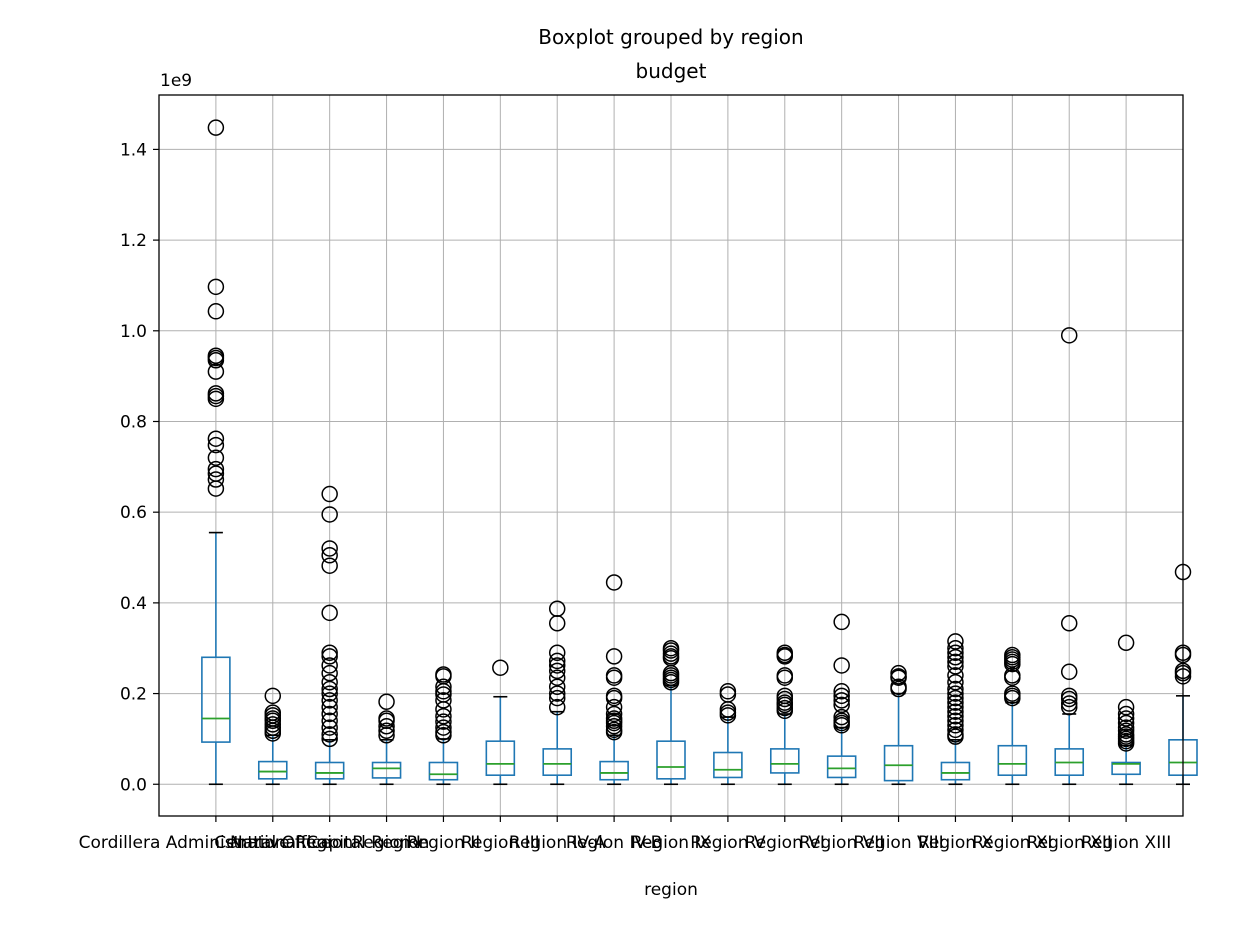  Describe the element at coordinates (139, 467) in the screenshot. I see `y-axis-ticks: 0.0 0.2 0.4 0.6 0.8 1.0 1.2 1.4` at that location.